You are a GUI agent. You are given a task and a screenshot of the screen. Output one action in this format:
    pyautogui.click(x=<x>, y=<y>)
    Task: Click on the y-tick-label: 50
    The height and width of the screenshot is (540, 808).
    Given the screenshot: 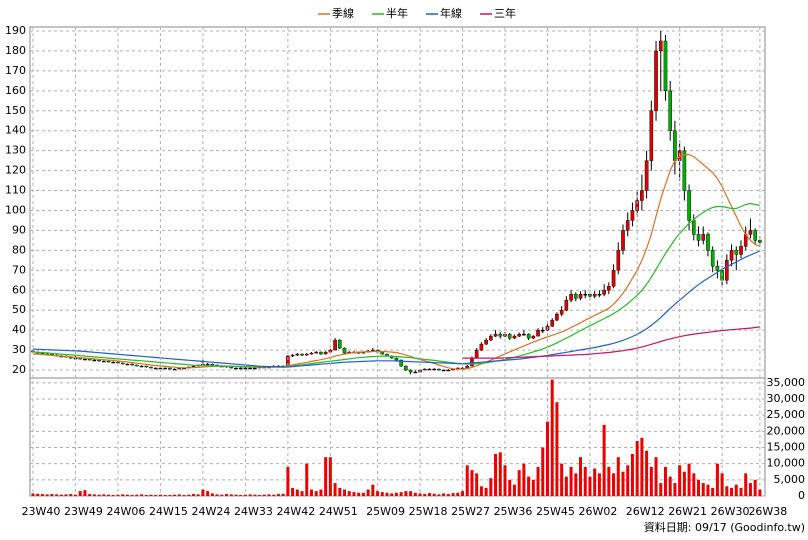 What is the action you would take?
    pyautogui.click(x=19, y=309)
    